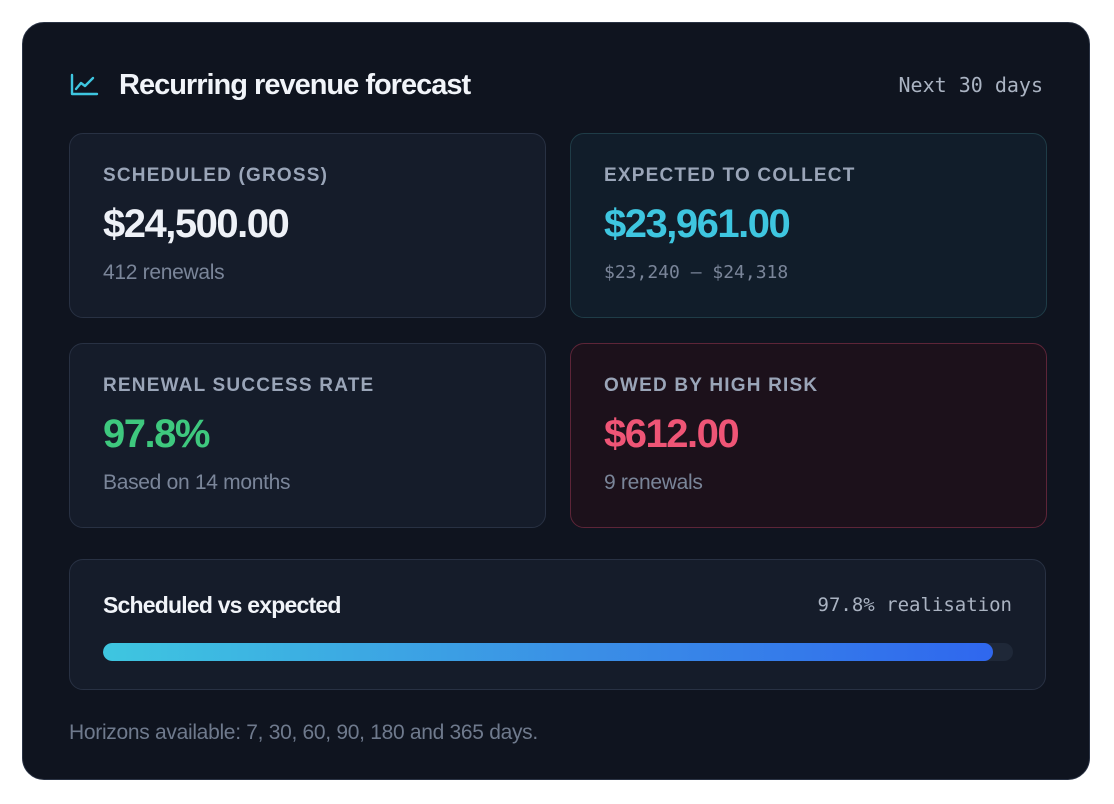 The image size is (1114, 804). What do you see at coordinates (672, 434) in the screenshot?
I see `tile-value: $612.00` at bounding box center [672, 434].